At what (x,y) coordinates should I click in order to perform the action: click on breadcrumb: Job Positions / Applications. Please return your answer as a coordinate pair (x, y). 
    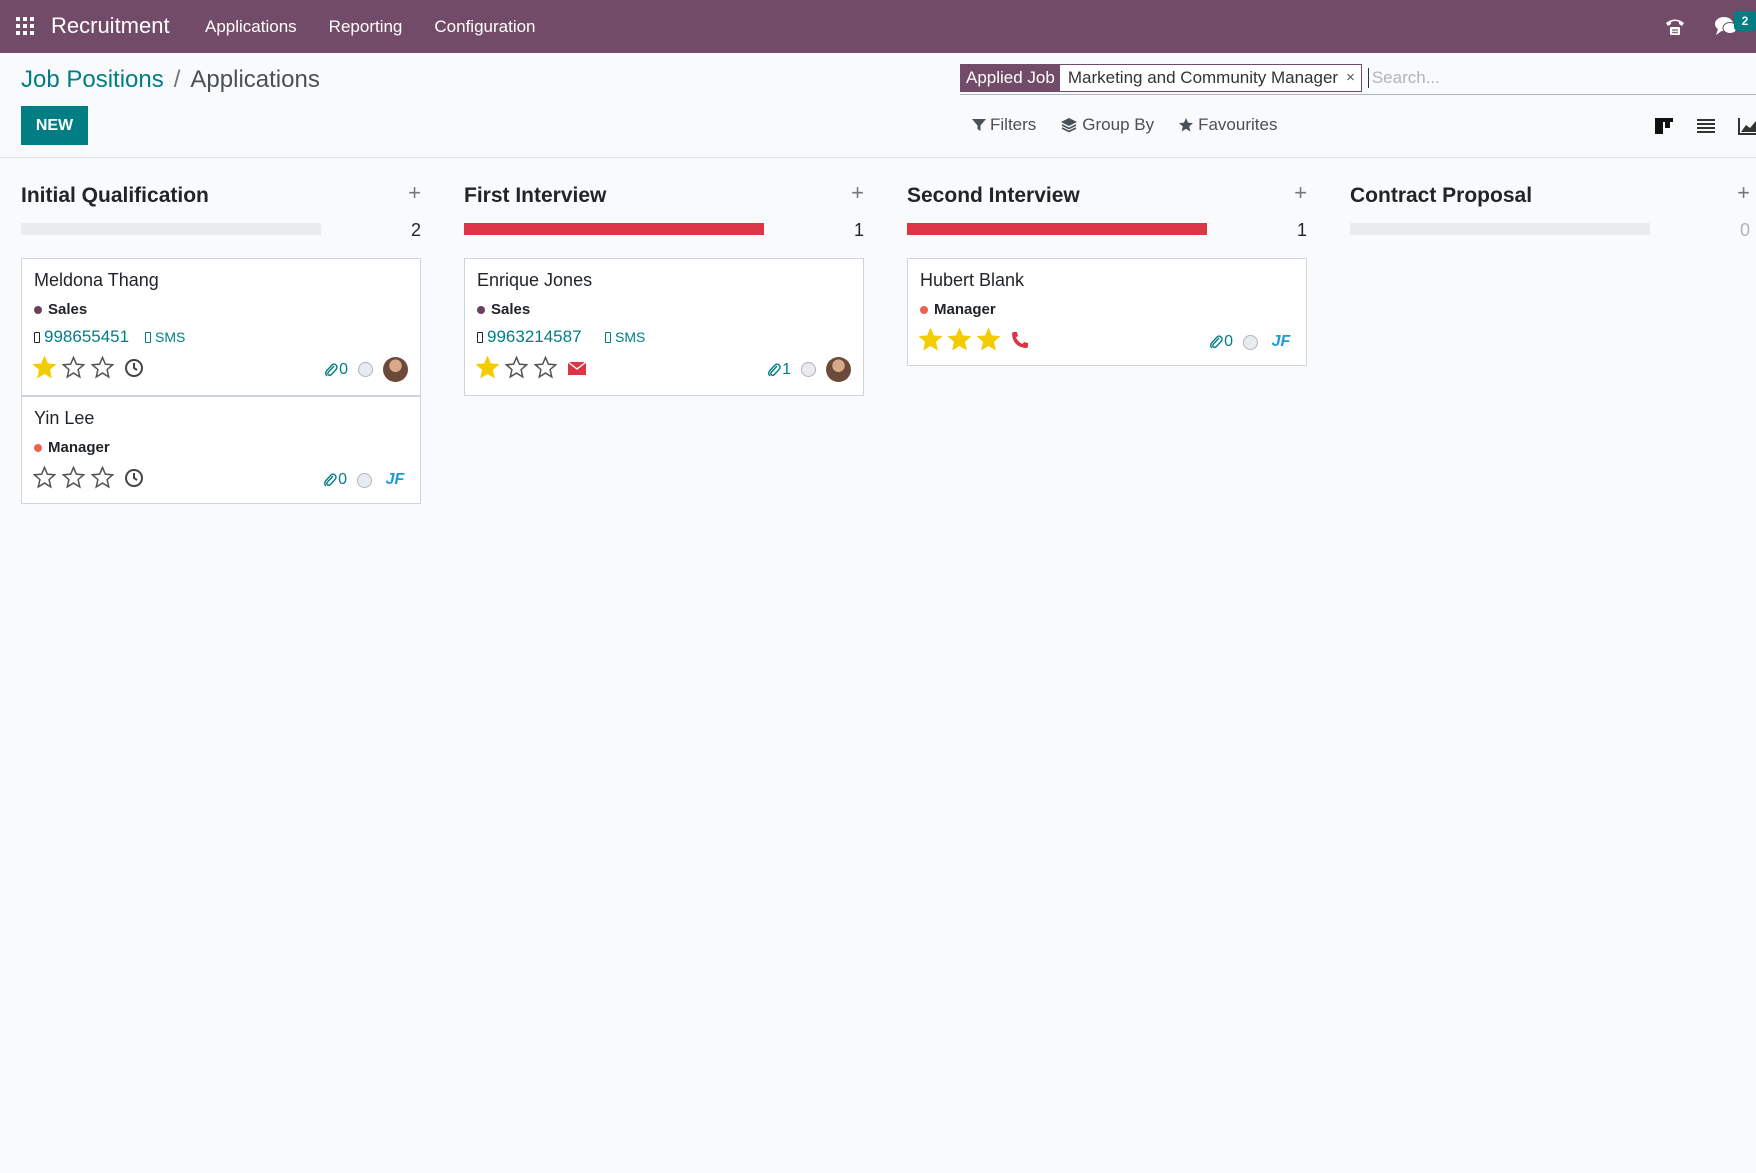
    Looking at the image, I should click on (170, 80).